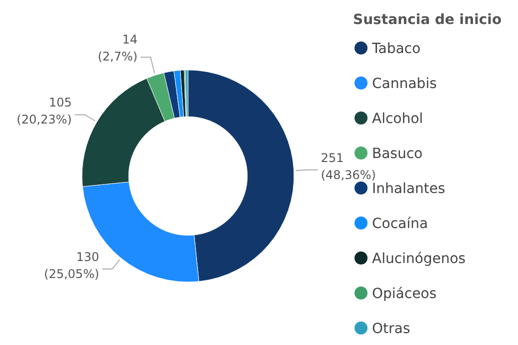 The image size is (518, 345). Describe the element at coordinates (427, 20) in the screenshot. I see `legend-title: Sustancia de inicio` at that location.